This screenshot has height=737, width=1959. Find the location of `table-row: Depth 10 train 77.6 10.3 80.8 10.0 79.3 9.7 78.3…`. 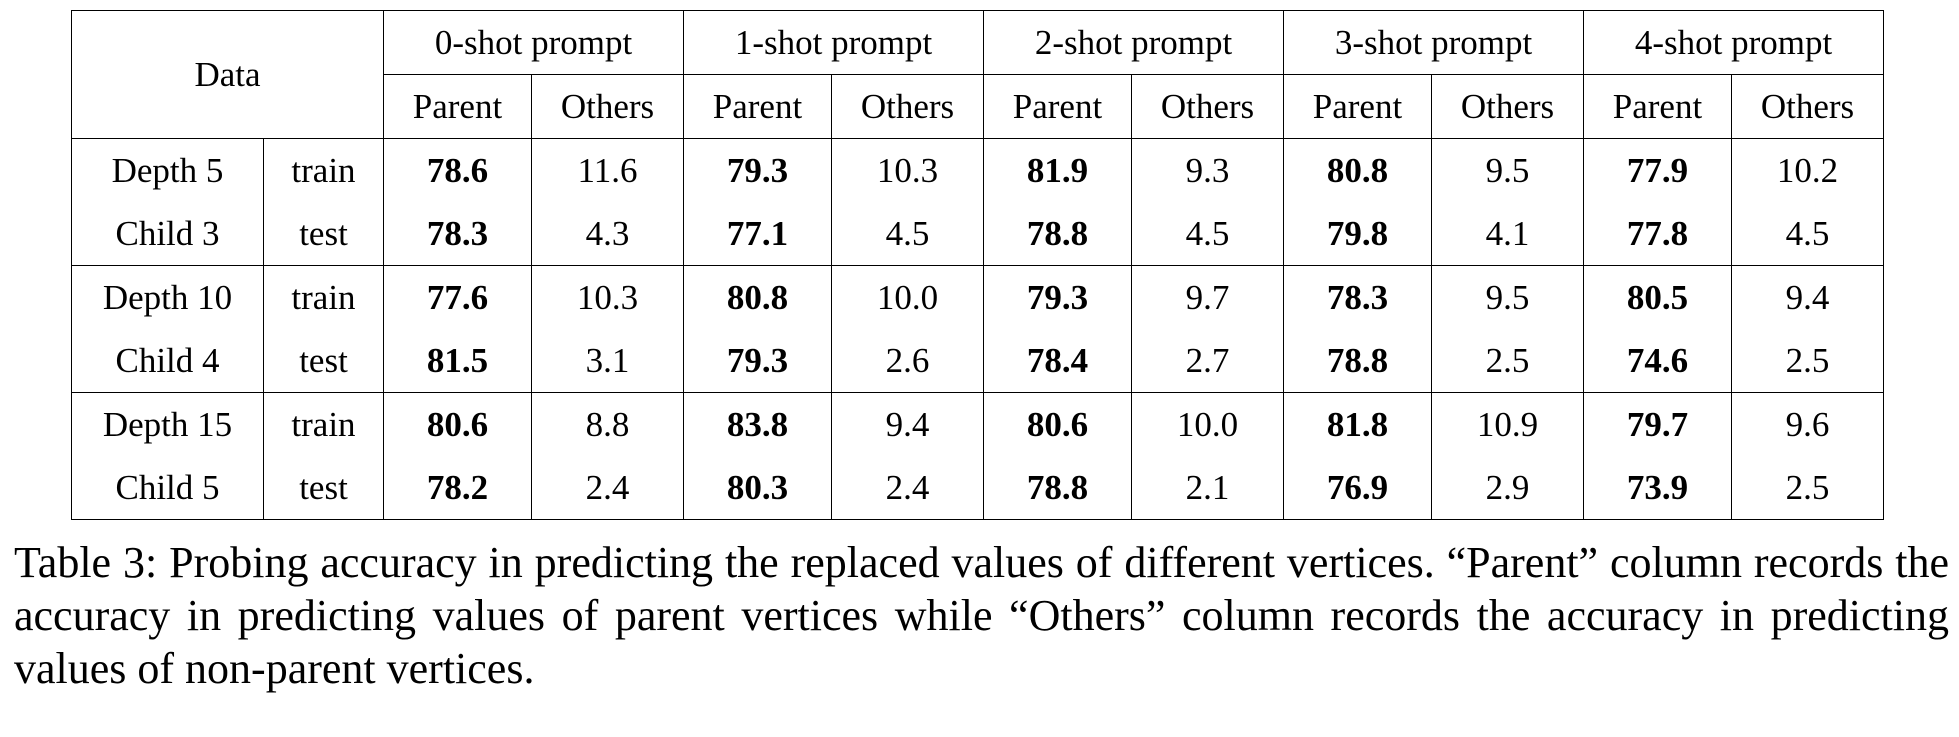

table-row: Depth 10 train 77.6 10.3 80.8 10.0 79.3 9.7 78.3… is located at coordinates (977, 297).